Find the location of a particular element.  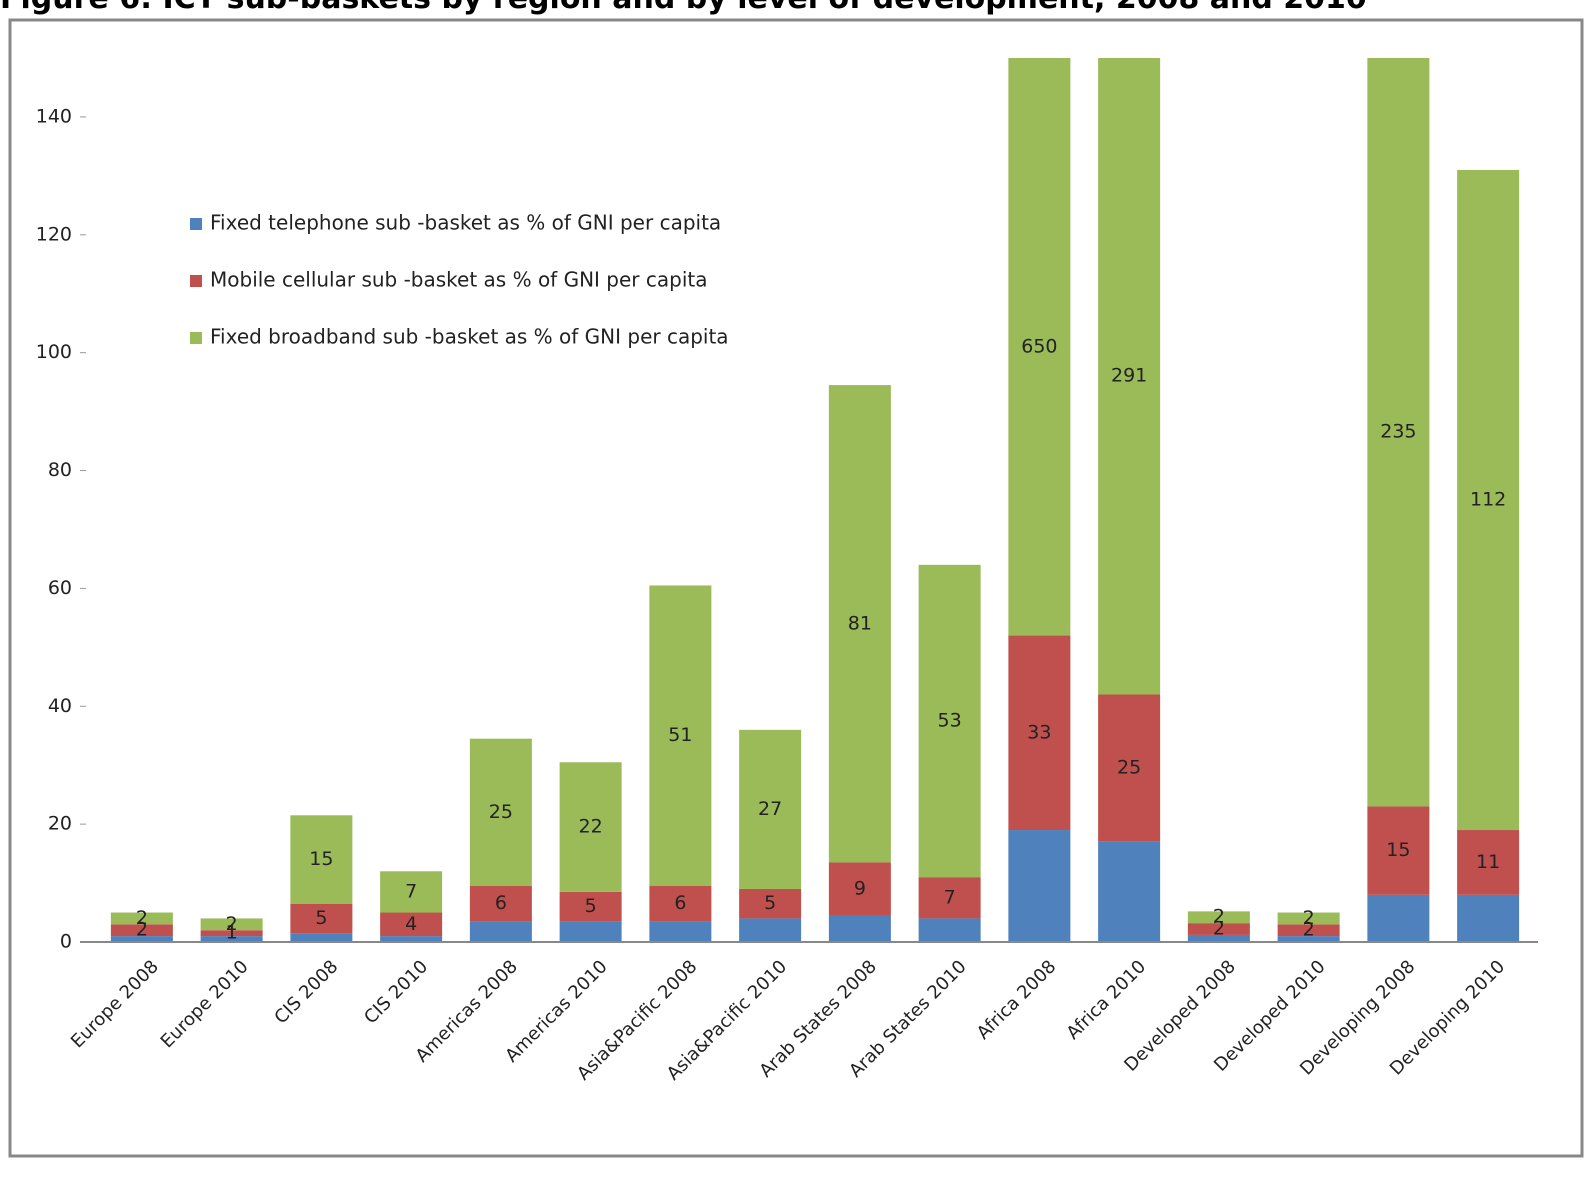

y-tick-label: 140 is located at coordinates (54, 116).